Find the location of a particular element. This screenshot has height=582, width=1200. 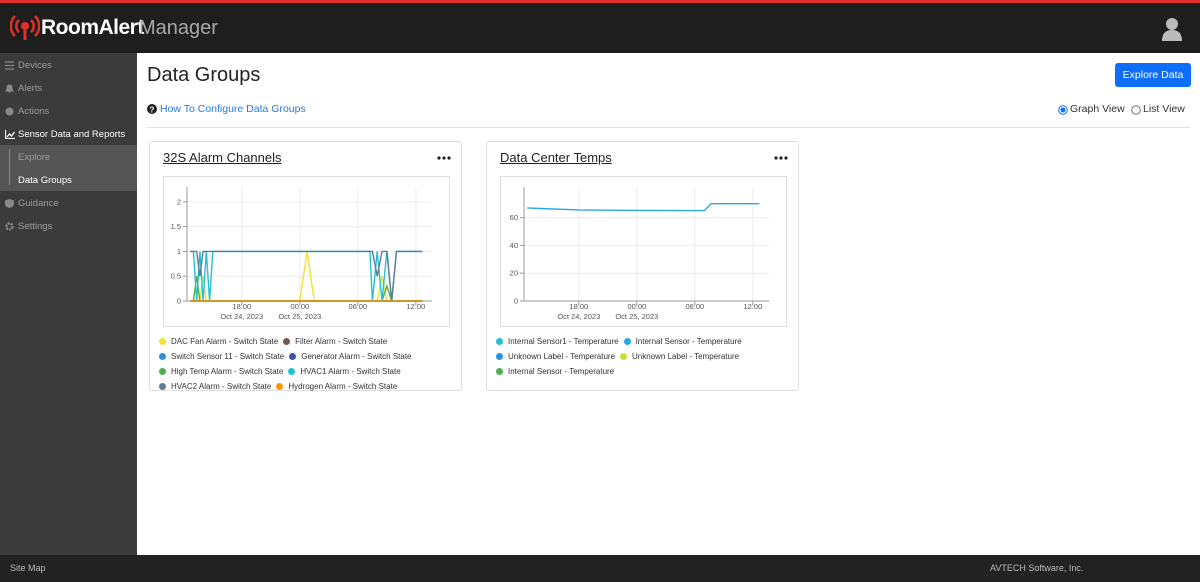

legend-label: Filter Alarm - Switch State is located at coordinates (341, 341).